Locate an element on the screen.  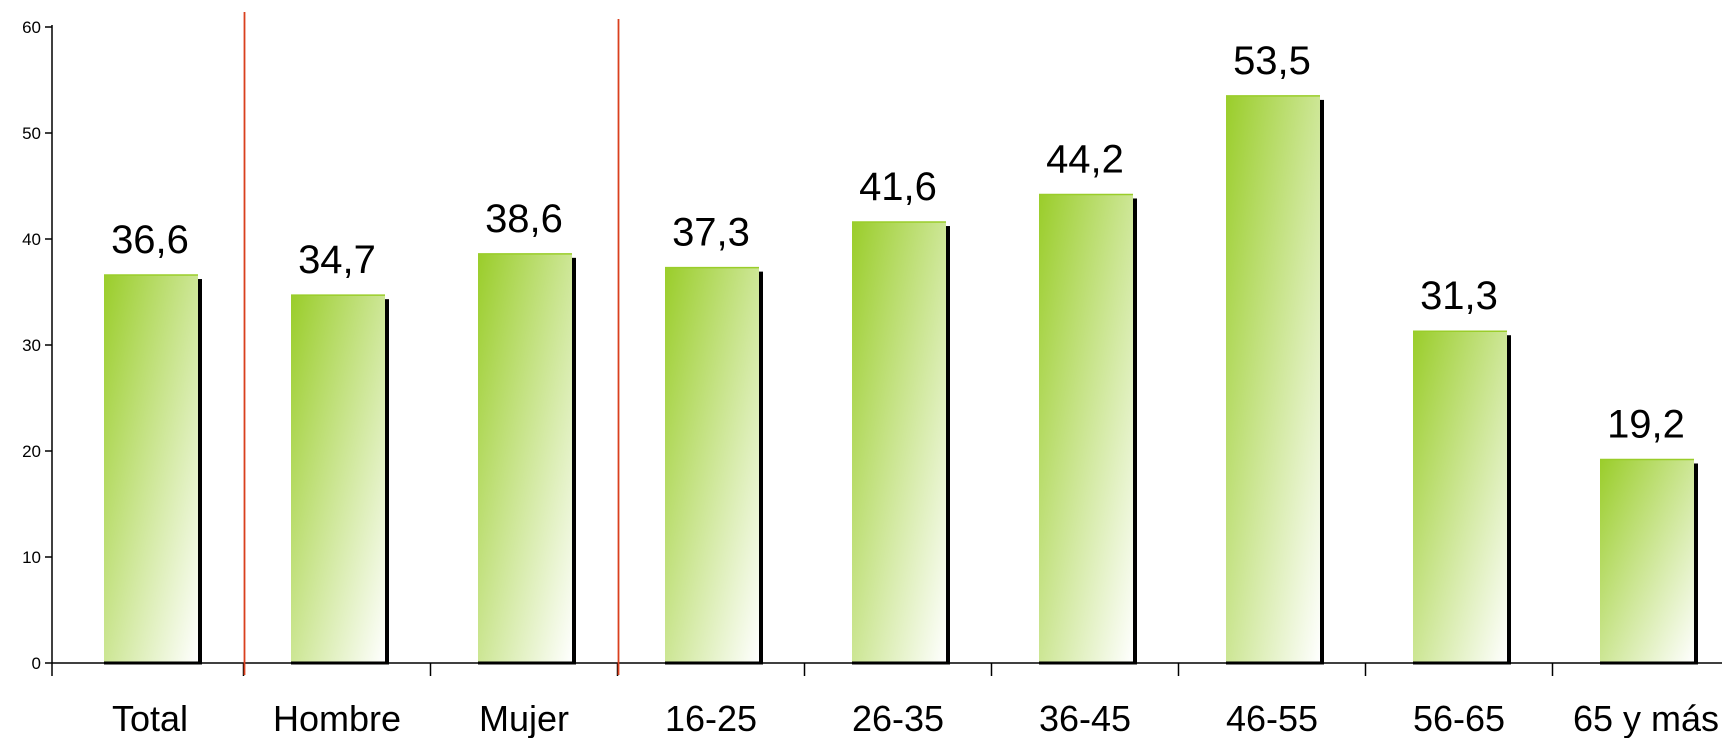
x-axis is located at coordinates (886, 669).